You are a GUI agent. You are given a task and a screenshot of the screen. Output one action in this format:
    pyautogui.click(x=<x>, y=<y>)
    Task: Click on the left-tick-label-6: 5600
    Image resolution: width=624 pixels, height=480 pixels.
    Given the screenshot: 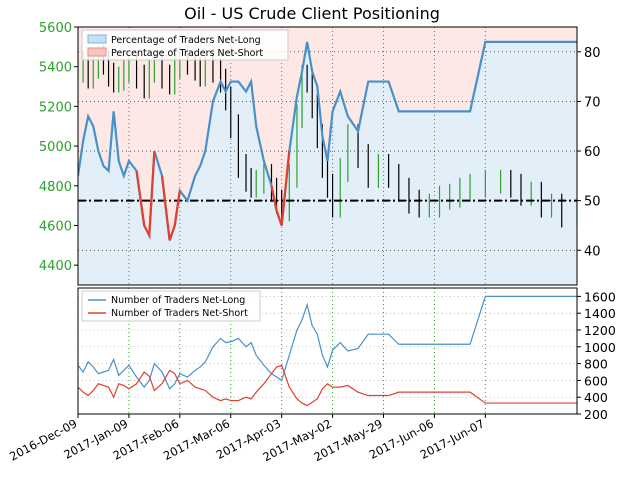 What is the action you would take?
    pyautogui.click(x=55, y=28)
    